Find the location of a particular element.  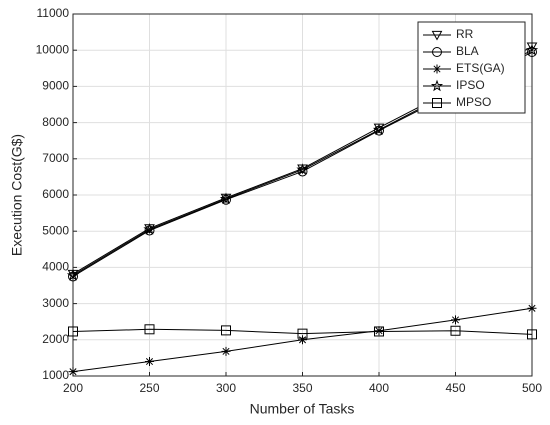

y-tick-label: 9000 is located at coordinates (55, 86).